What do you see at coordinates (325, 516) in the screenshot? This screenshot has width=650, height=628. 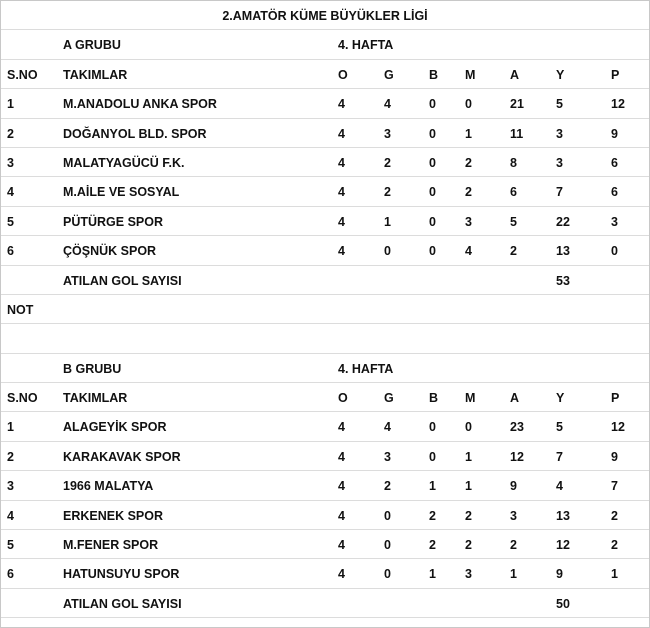 I see `table-row: 4 ERKENEK SPOR 4 0 2 2 3 13 2` at bounding box center [325, 516].